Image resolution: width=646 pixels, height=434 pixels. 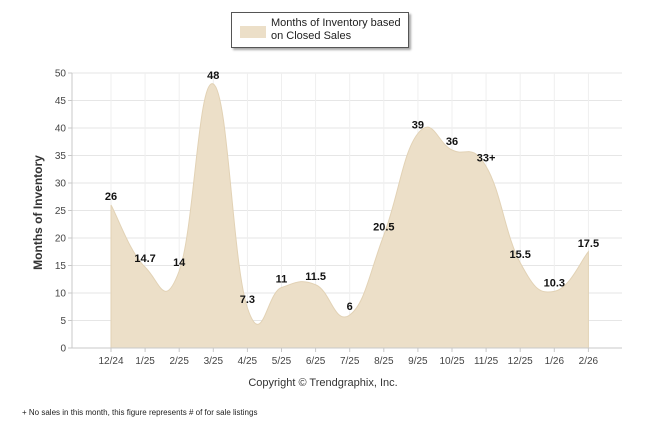 I want to click on data-label: 33+, so click(x=486, y=159).